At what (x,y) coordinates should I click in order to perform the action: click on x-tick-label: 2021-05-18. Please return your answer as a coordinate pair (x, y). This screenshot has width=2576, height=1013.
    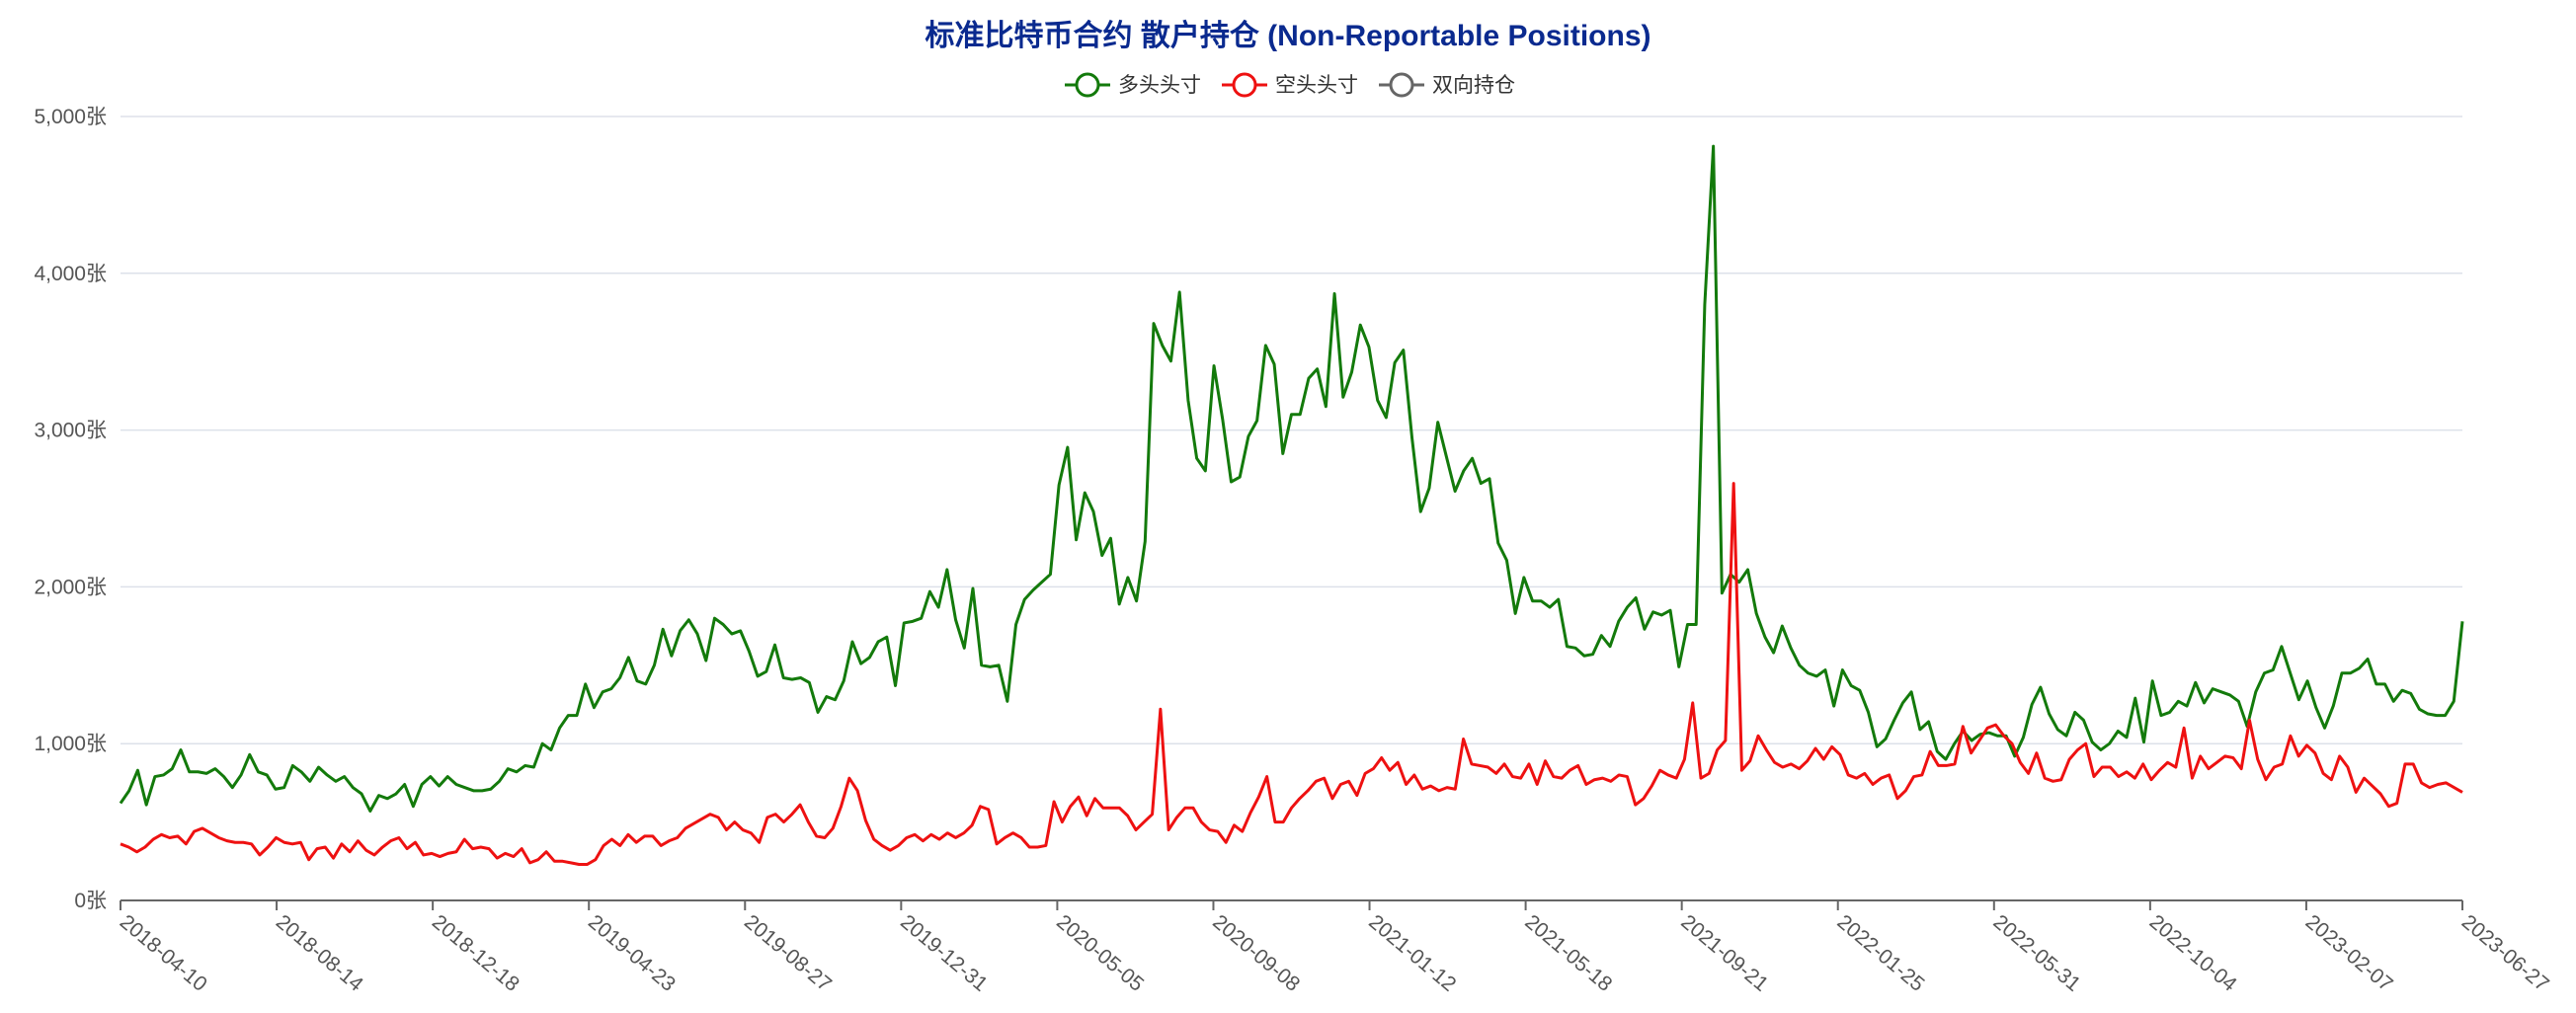
    Looking at the image, I should click on (1568, 953).